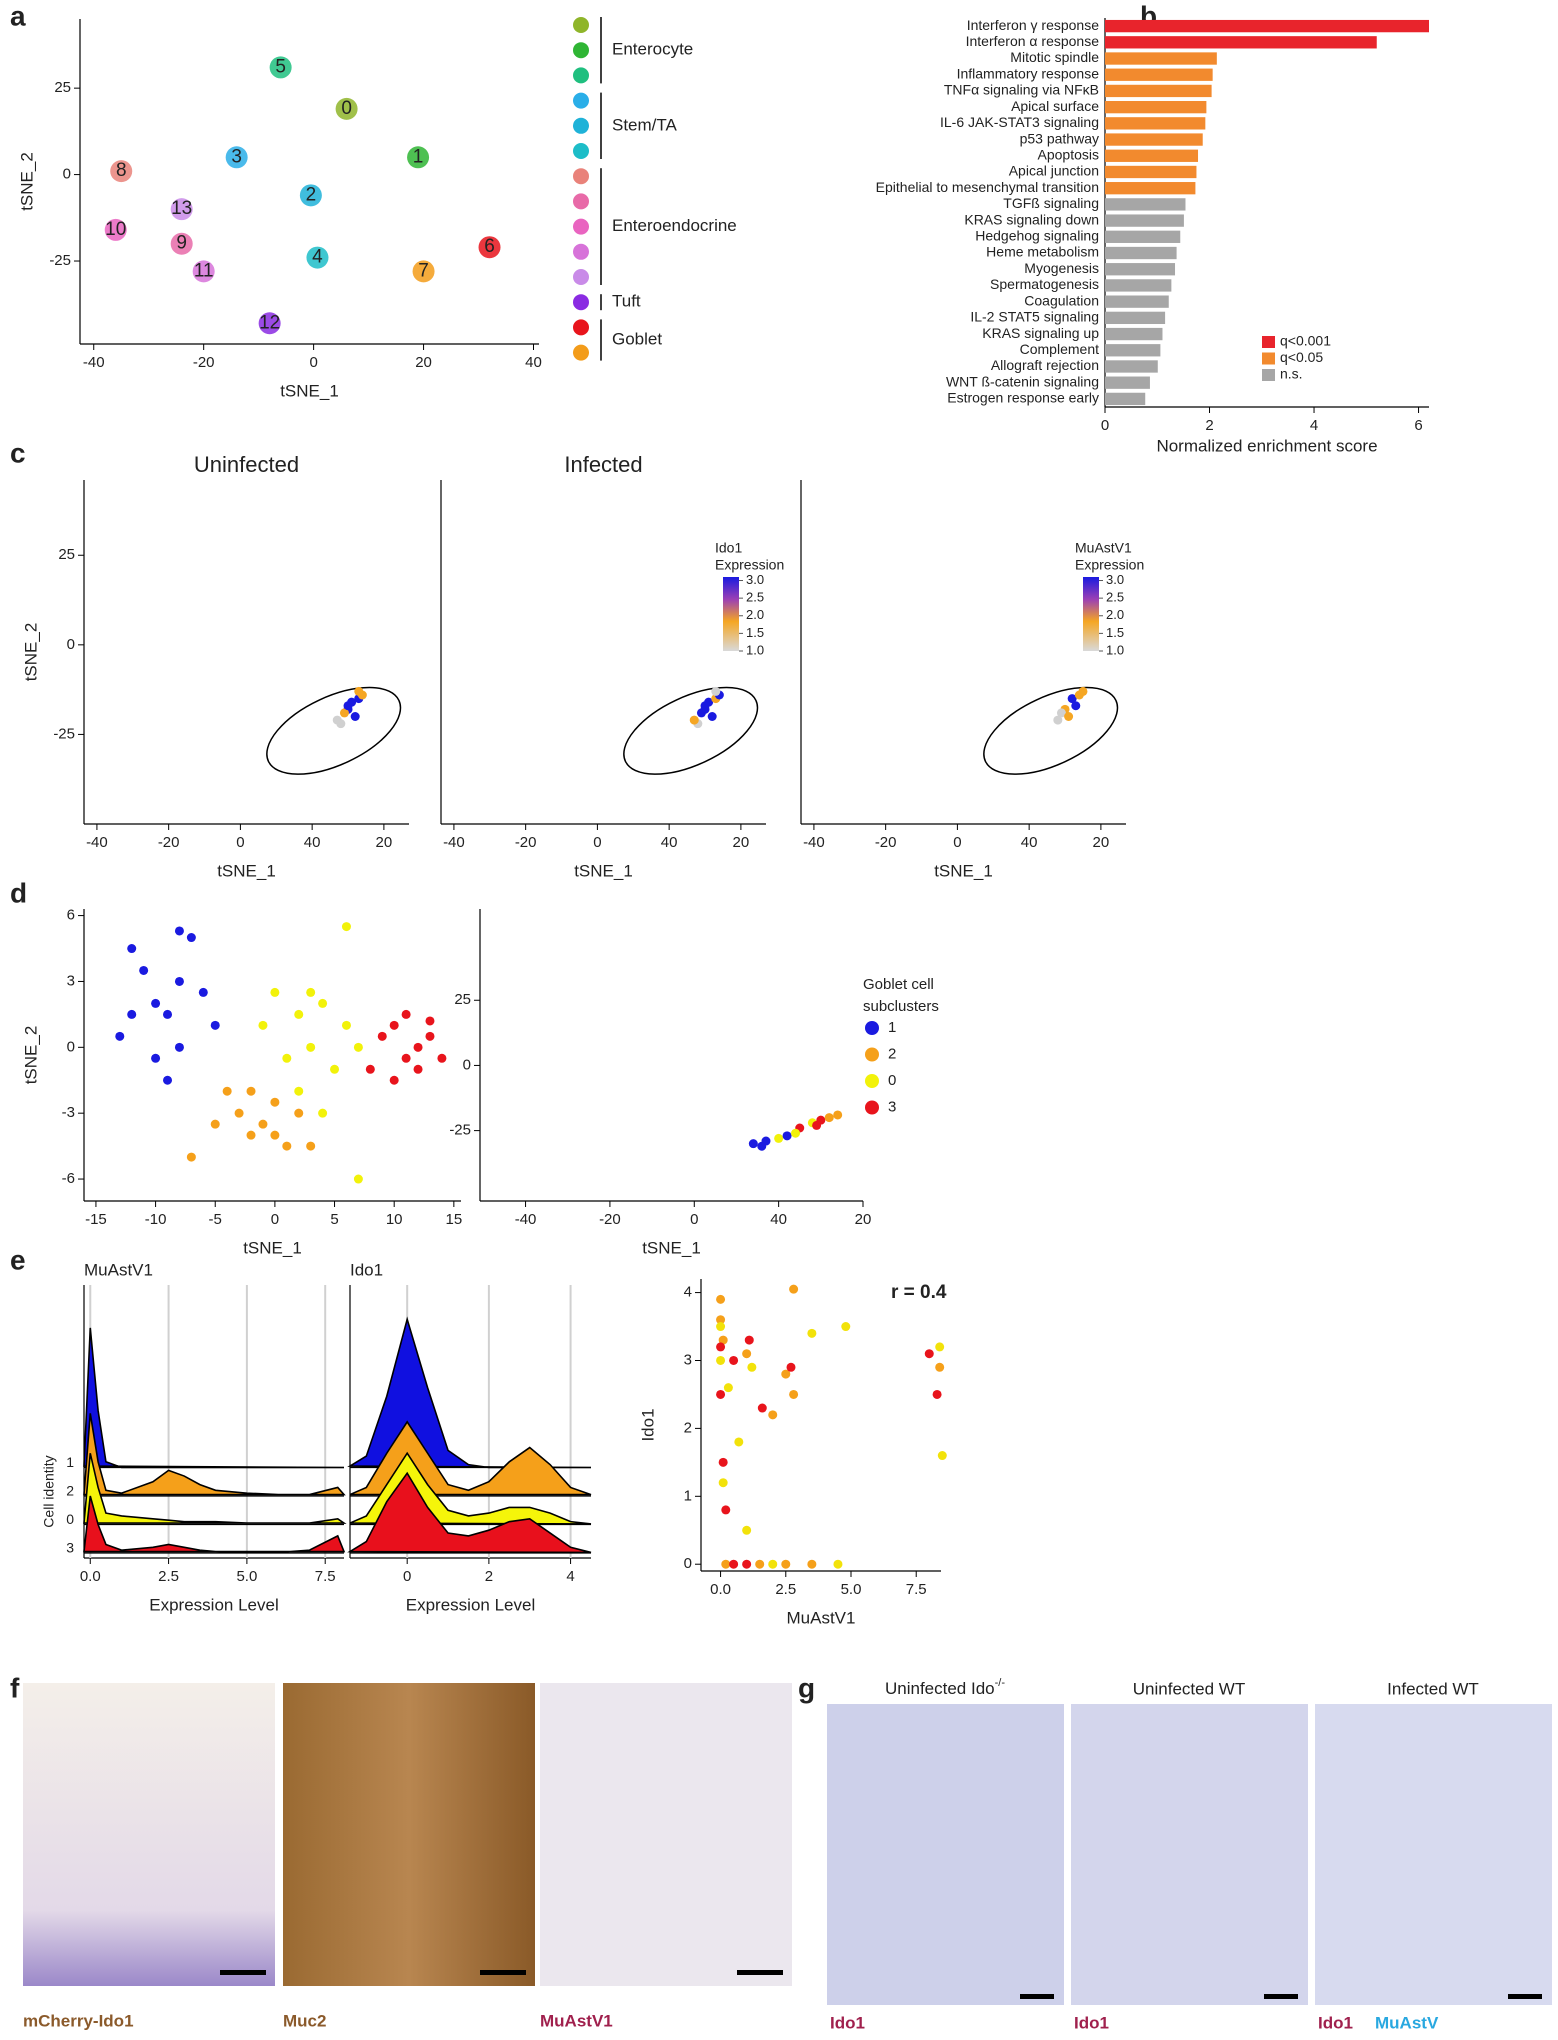  Describe the element at coordinates (851, 1589) in the screenshot. I see `x-tick-label: 5.0` at that location.